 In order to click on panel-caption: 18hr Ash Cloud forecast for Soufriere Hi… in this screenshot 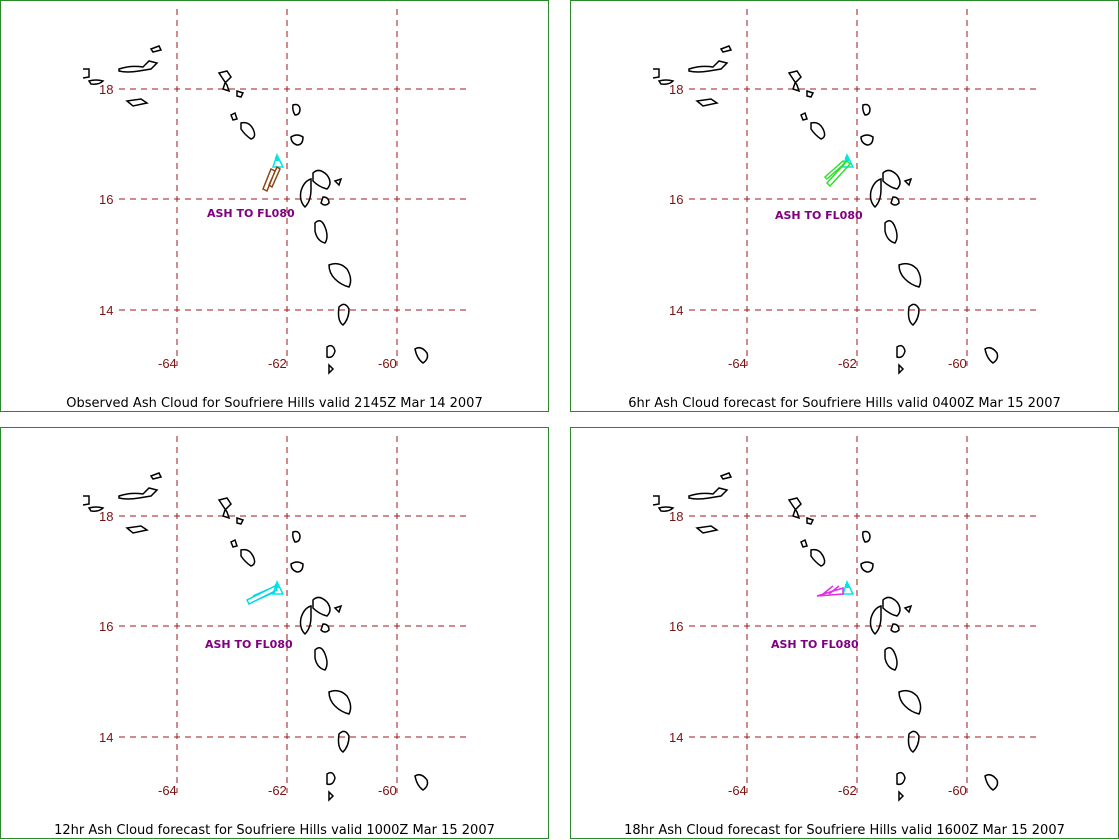, I will do `click(844, 830)`.